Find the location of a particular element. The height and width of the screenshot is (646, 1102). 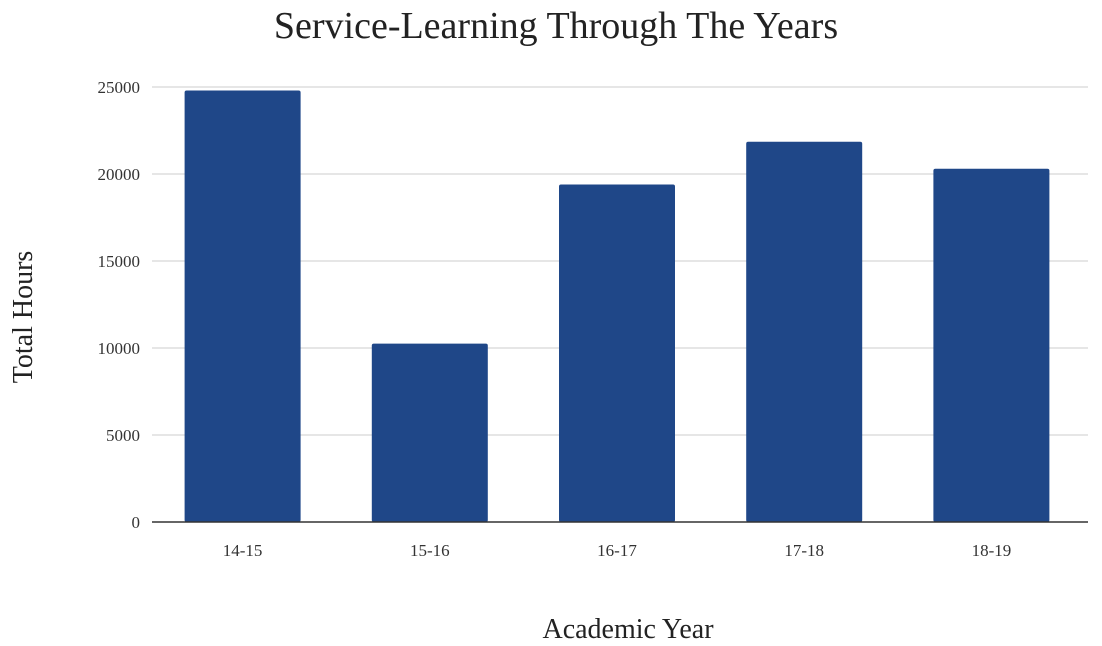

x-tick-label: 14-15 is located at coordinates (243, 550).